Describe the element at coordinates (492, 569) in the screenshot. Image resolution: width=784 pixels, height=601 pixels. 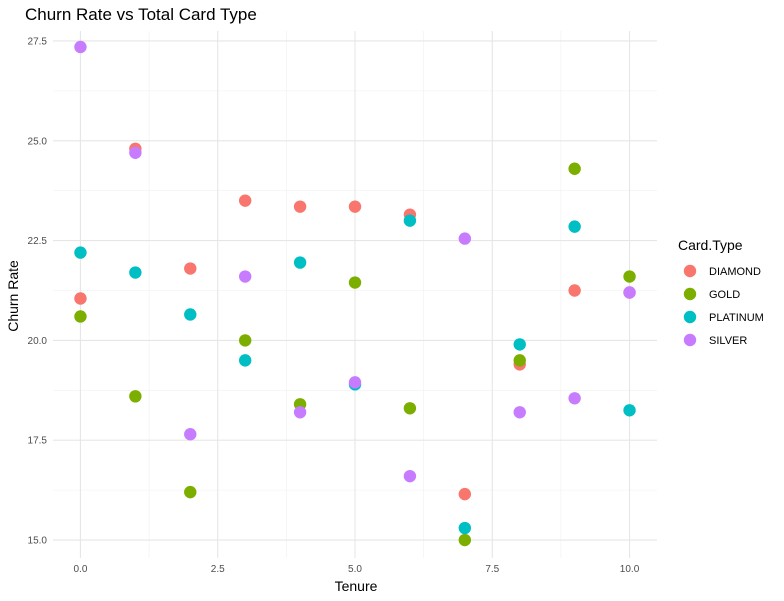
I see `x-tick-label: 7.5` at that location.